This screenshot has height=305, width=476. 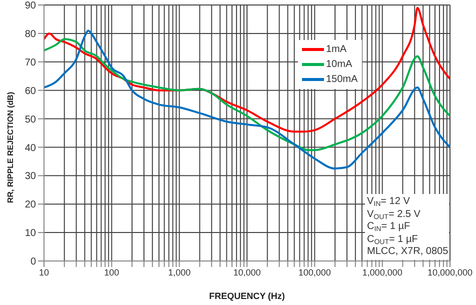 I want to click on x-tick-label: 1,000,000, so click(x=382, y=272).